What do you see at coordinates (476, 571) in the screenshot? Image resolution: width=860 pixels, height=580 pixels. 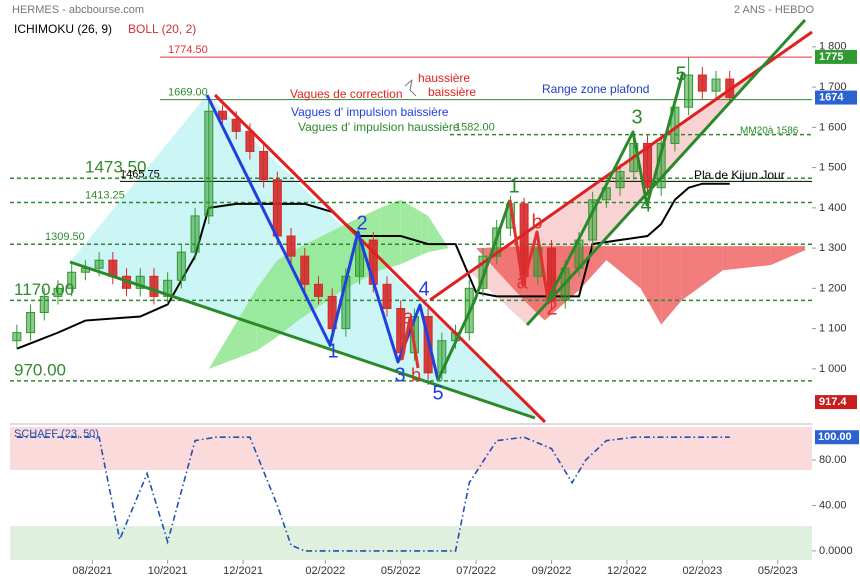 I see `x-tick-label: 07/2022` at bounding box center [476, 571].